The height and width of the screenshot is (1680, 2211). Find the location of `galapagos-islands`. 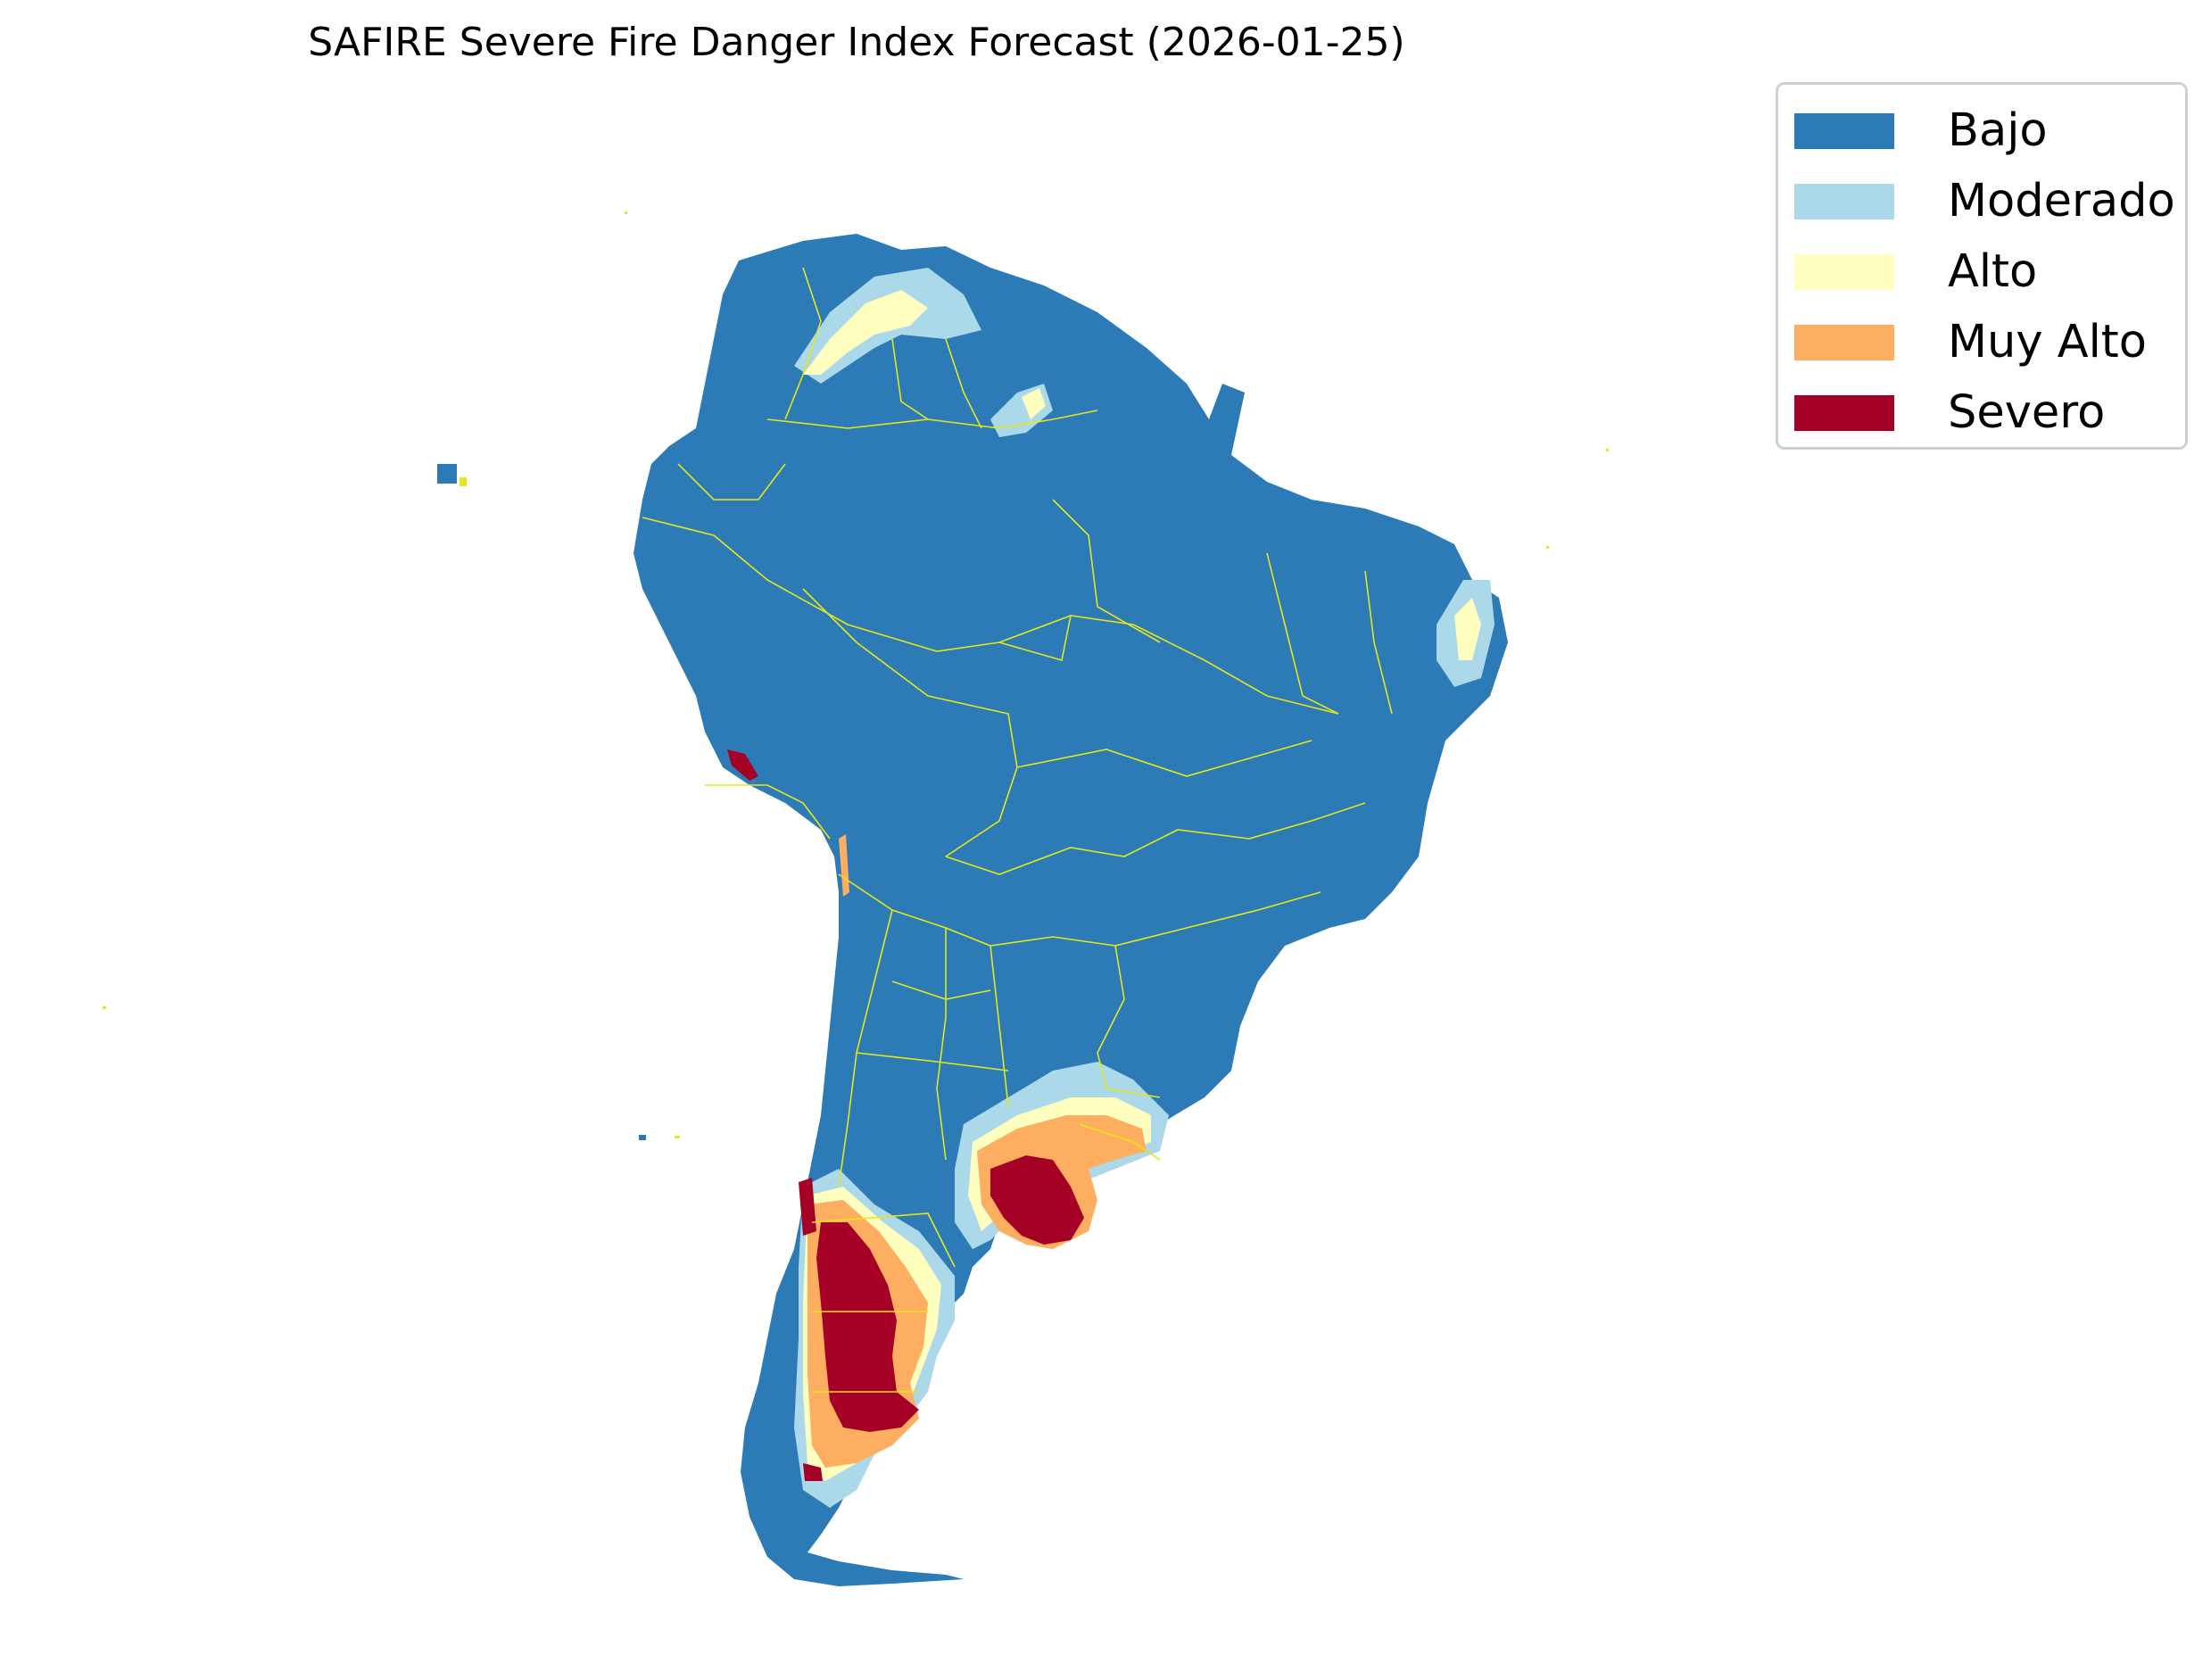

galapagos-islands is located at coordinates (447, 474).